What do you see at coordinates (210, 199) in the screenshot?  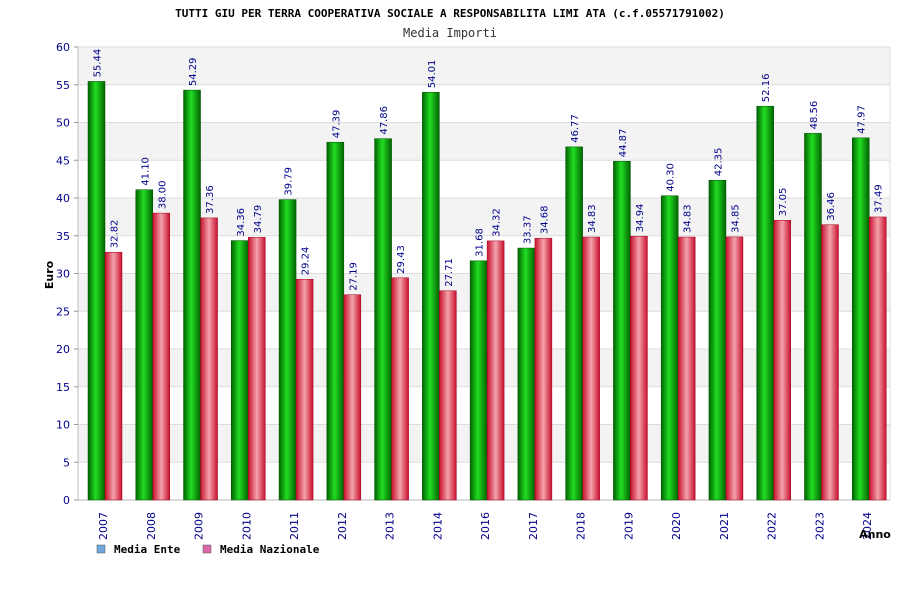 I see `value-label: 37.36` at bounding box center [210, 199].